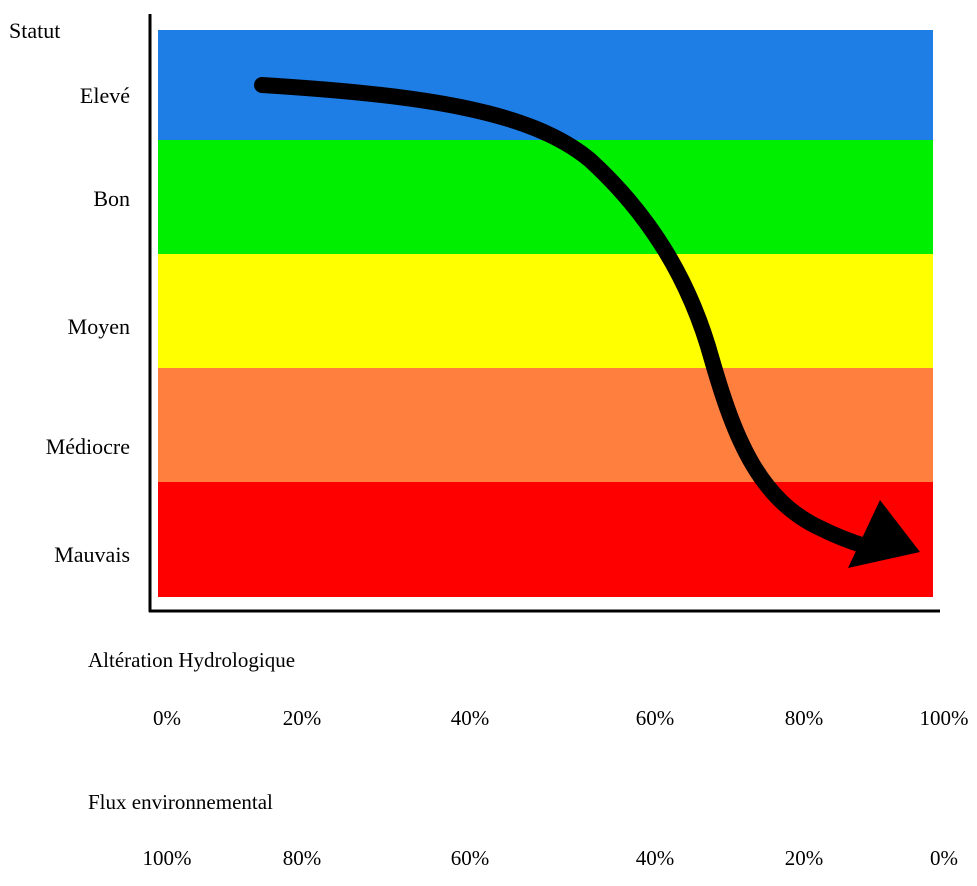 The height and width of the screenshot is (886, 977). I want to click on level-label-moyen: Moyen, so click(98, 326).